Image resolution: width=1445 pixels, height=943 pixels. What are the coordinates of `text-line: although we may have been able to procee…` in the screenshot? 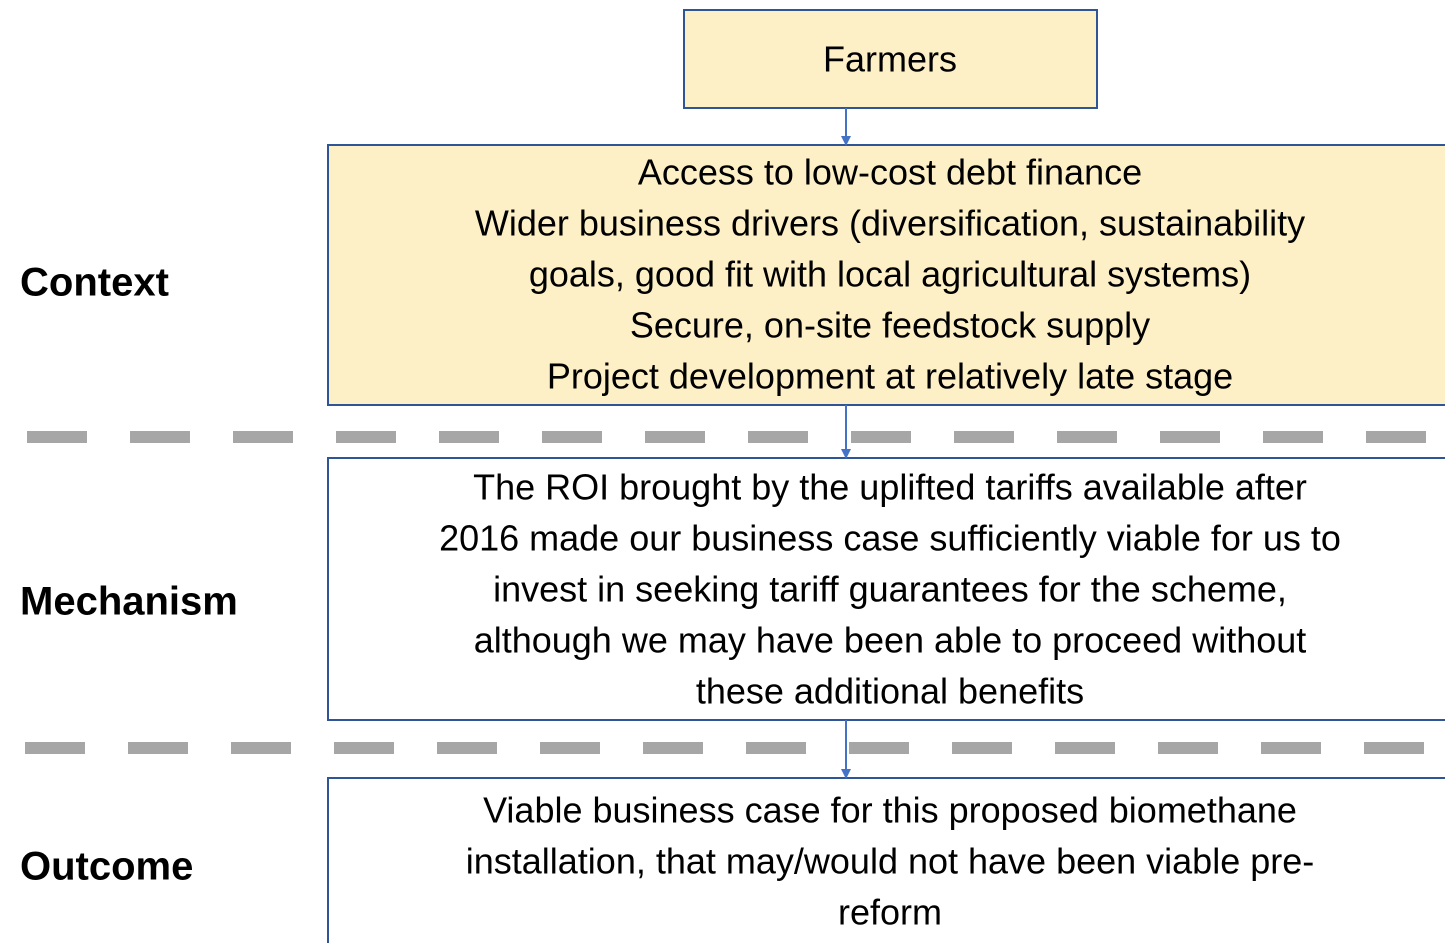 It's located at (890, 640).